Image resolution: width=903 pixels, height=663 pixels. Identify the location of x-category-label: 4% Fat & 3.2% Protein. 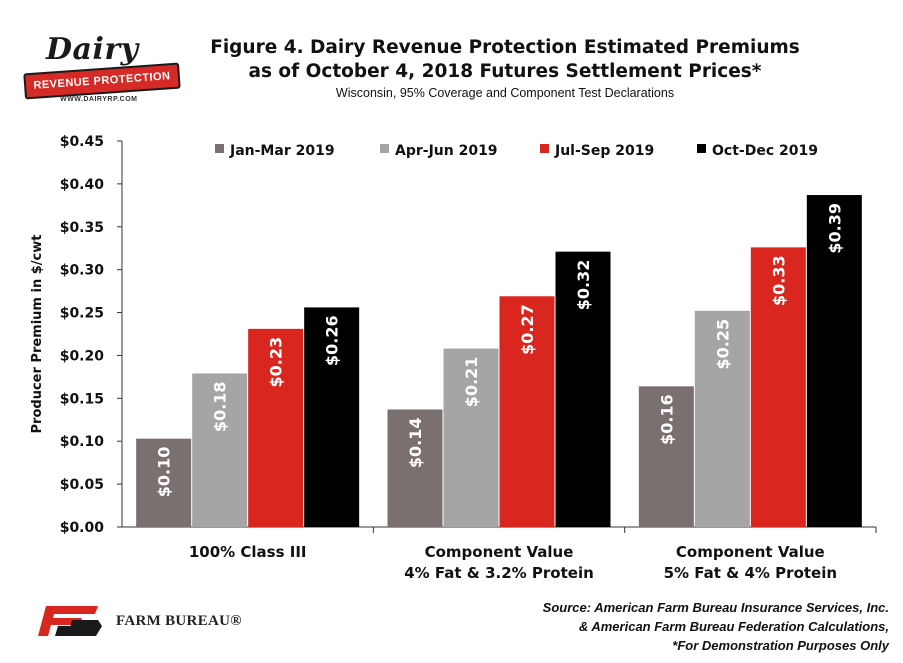
(499, 573).